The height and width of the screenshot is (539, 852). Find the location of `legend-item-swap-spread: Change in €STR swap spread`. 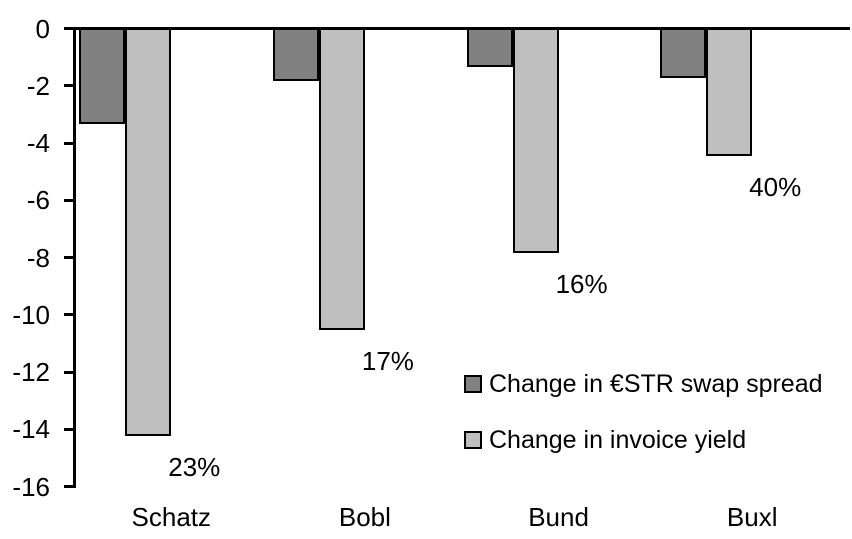

legend-item-swap-spread: Change in €STR swap spread is located at coordinates (643, 384).